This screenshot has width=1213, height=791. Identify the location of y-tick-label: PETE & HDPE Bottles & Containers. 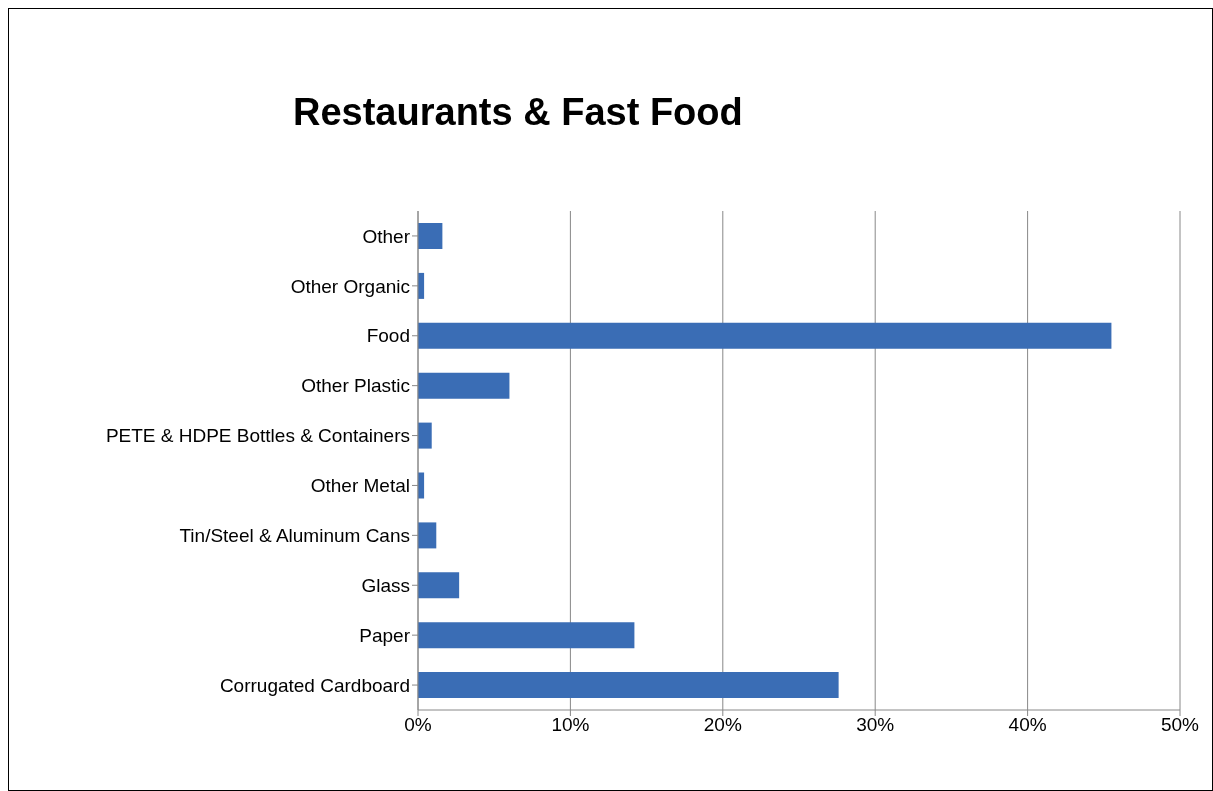
(257, 436).